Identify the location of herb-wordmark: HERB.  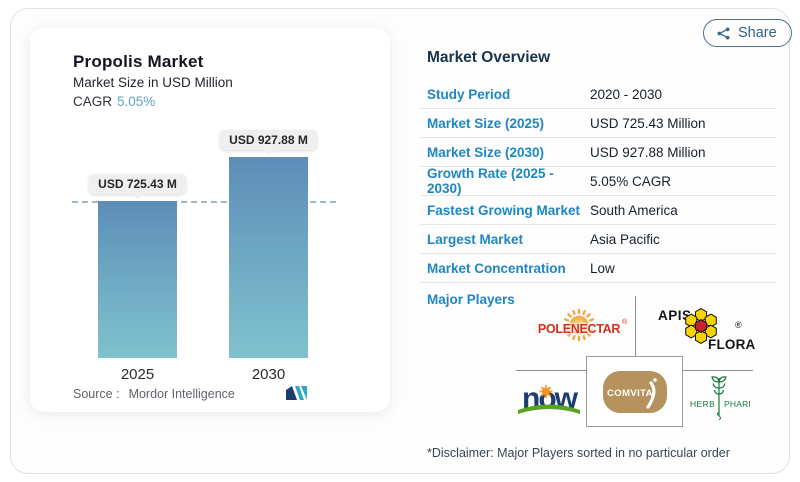
(702, 404).